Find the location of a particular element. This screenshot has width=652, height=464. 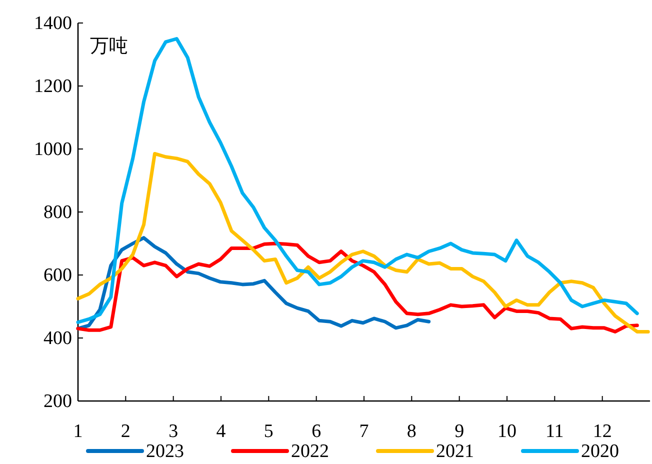

legend-label: 2023 is located at coordinates (165, 451).